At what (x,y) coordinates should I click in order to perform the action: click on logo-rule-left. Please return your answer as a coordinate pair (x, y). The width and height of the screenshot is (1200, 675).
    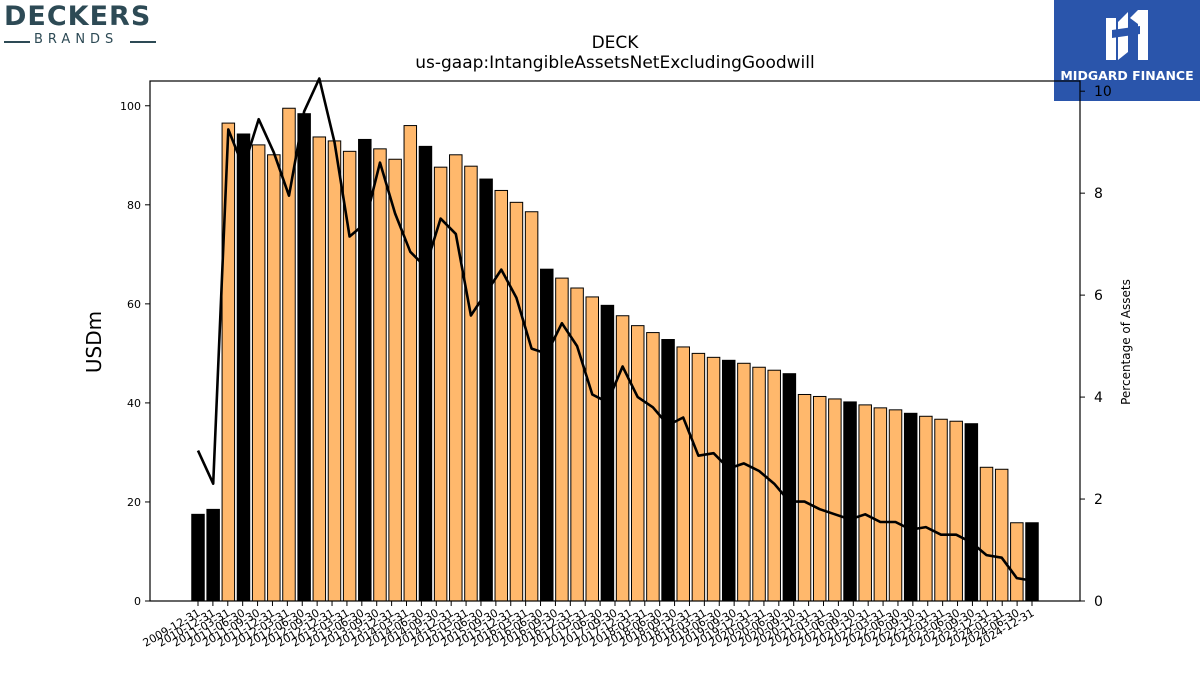
    Looking at the image, I should click on (17, 42).